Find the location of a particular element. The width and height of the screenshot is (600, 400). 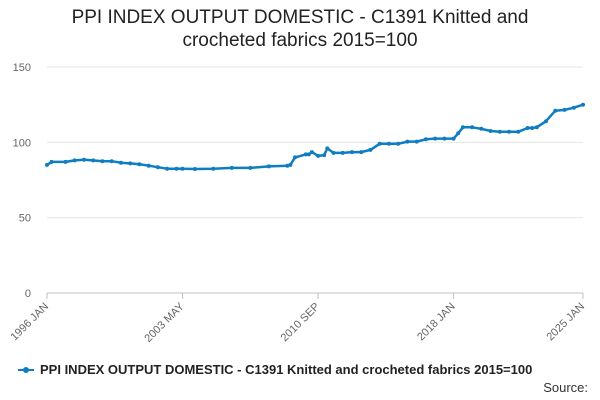

y-tick-label: 100 is located at coordinates (22, 143).